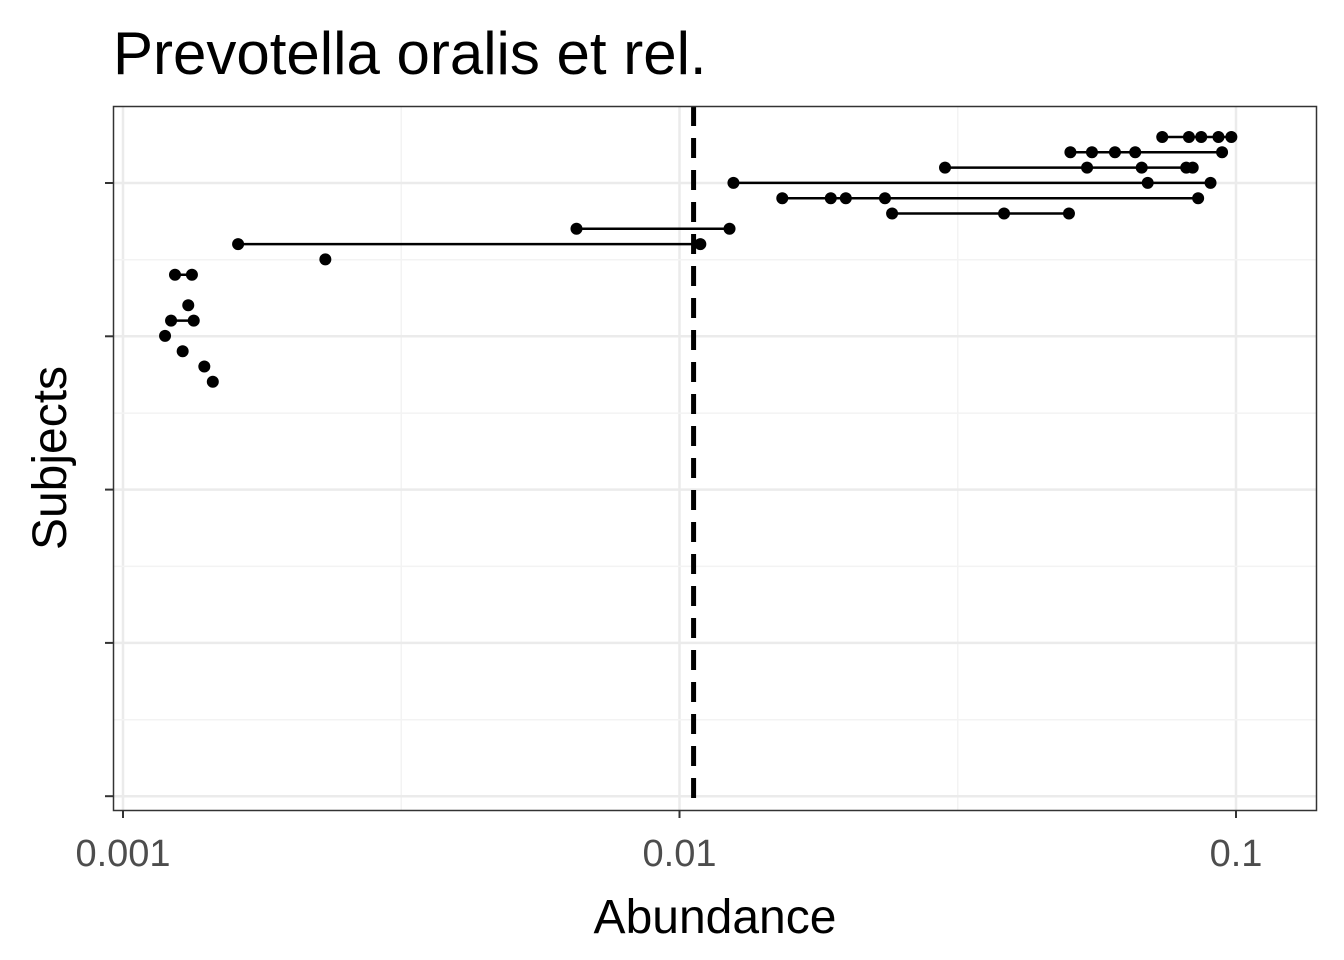  What do you see at coordinates (410, 53) in the screenshot?
I see `chart-title: Prevotella oralis et rel.` at bounding box center [410, 53].